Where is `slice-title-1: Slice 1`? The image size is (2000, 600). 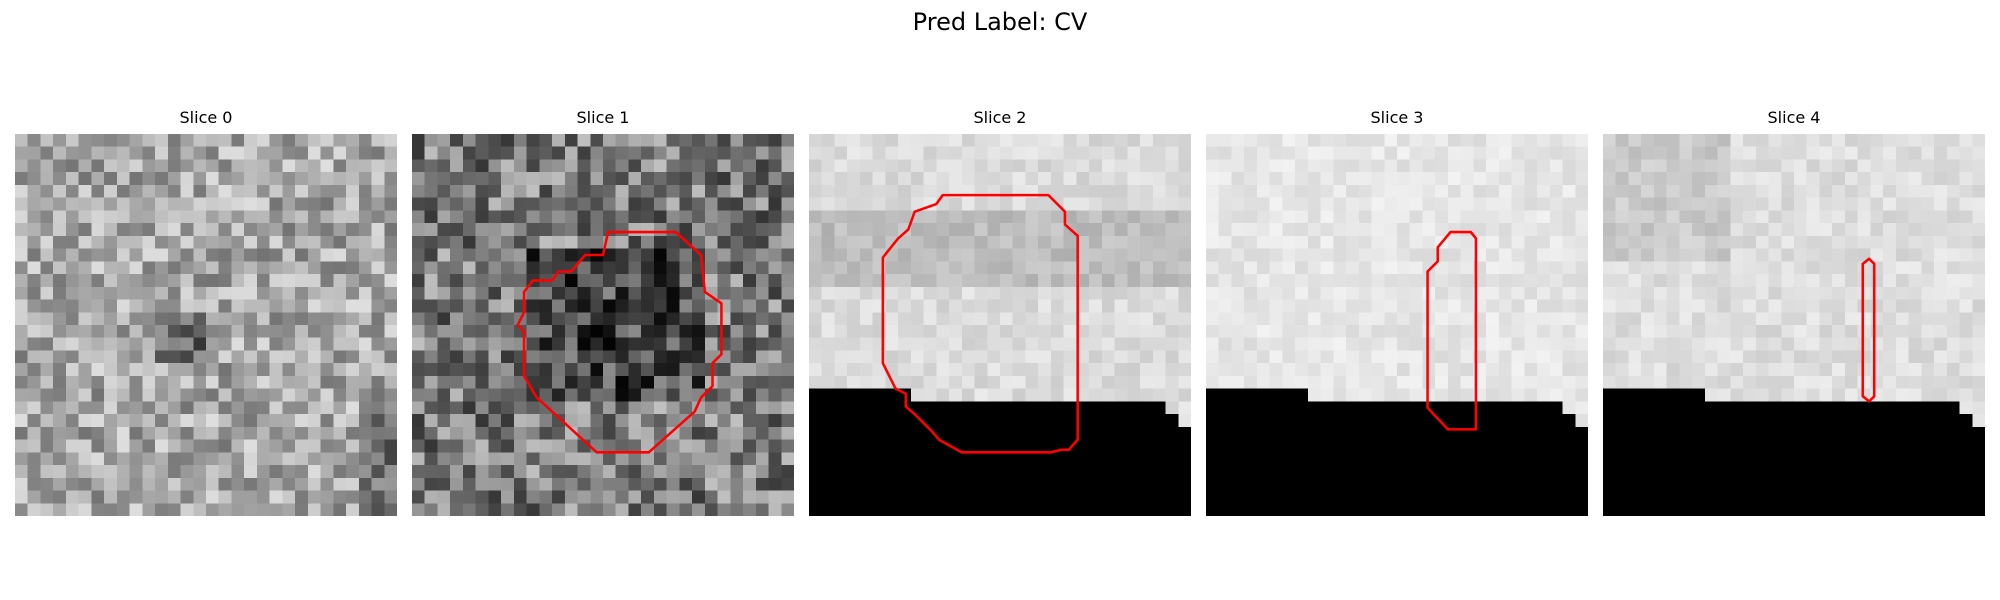
slice-title-1: Slice 1 is located at coordinates (603, 117).